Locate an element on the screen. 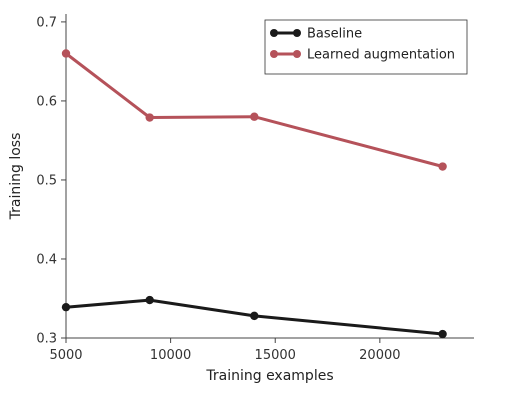 The image size is (505, 400). y-tick-label: 0.5 is located at coordinates (46, 180).